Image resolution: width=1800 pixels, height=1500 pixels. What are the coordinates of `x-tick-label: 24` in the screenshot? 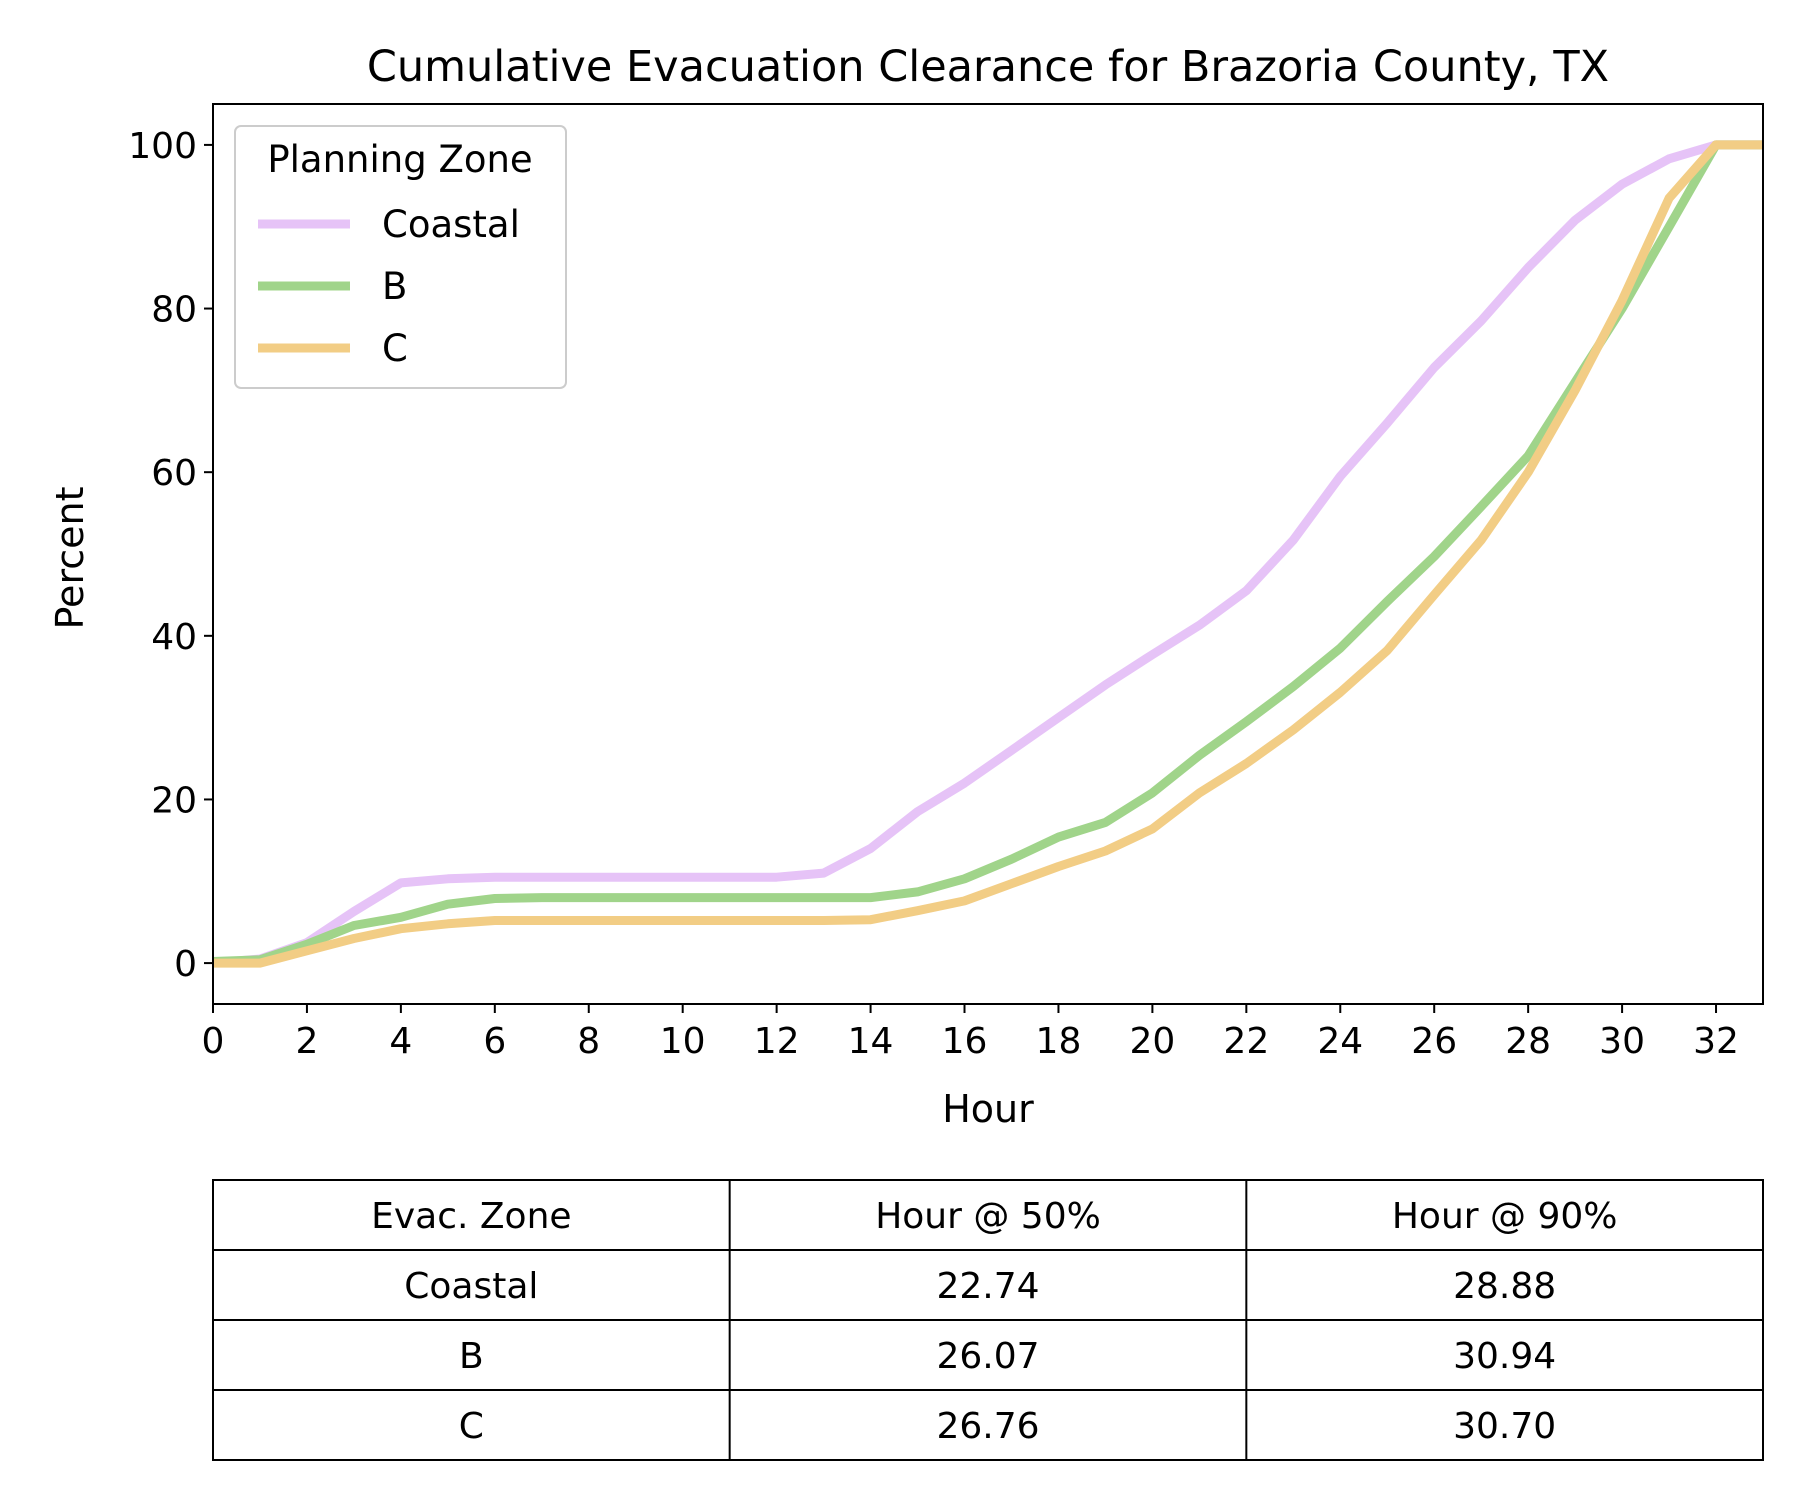 It's located at (1340, 1041).